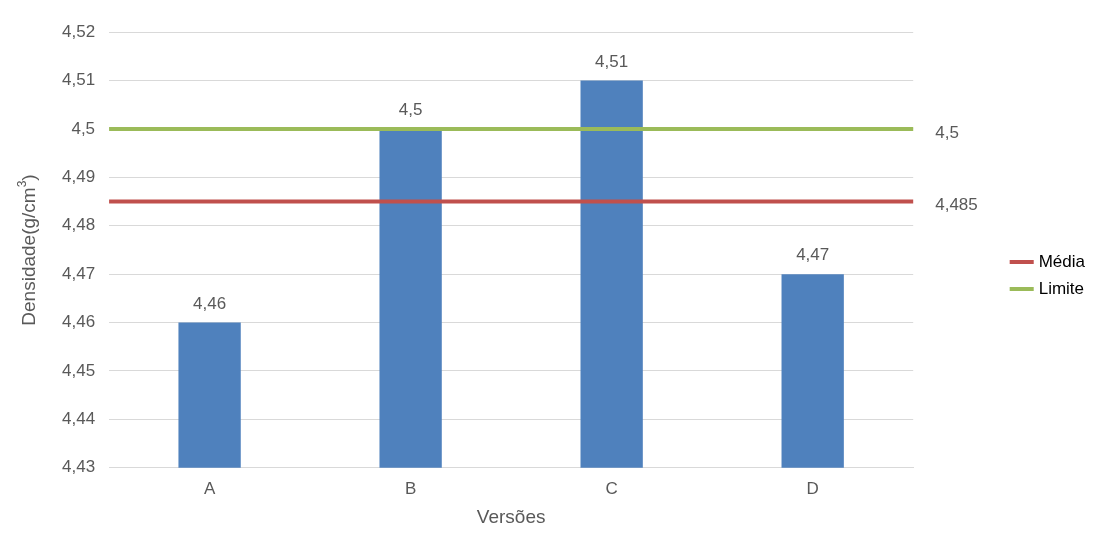  What do you see at coordinates (1062, 261) in the screenshot?
I see `legend-label: Média` at bounding box center [1062, 261].